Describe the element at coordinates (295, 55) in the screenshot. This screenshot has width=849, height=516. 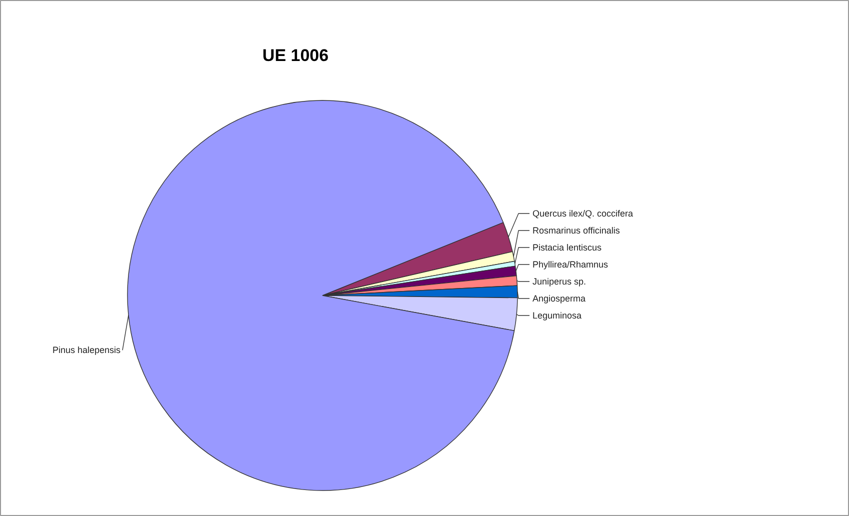
I see `chart-title: UE 1006` at that location.